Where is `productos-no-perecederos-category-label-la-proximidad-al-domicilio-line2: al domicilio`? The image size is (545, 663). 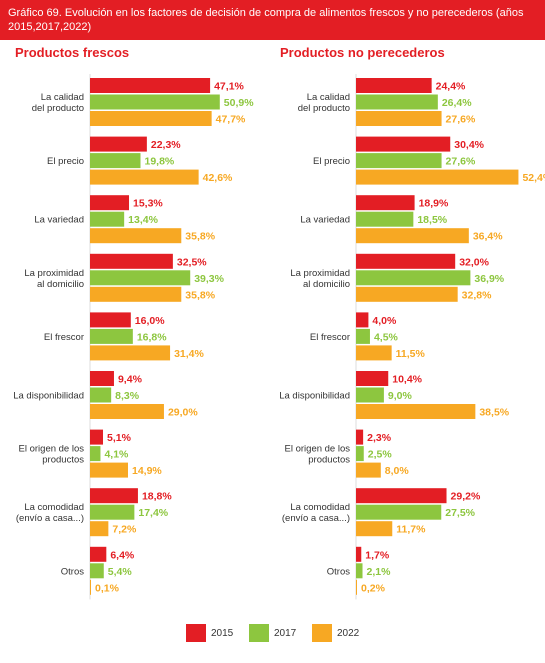
productos-no-perecederos-category-label-la-proximidad-al-domicilio-line2: al domicilio is located at coordinates (326, 284).